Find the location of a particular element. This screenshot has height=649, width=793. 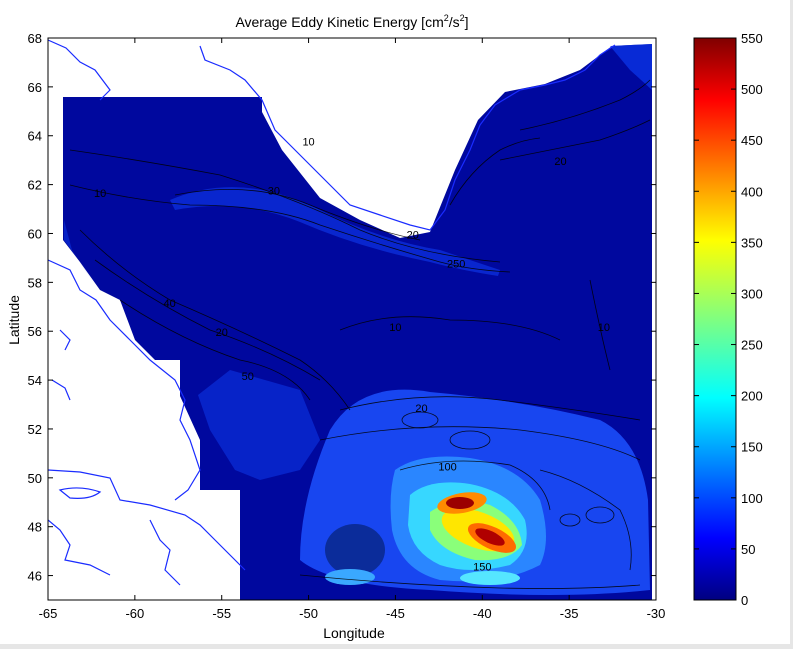

colorbar-tick-label: 200 is located at coordinates (752, 396).